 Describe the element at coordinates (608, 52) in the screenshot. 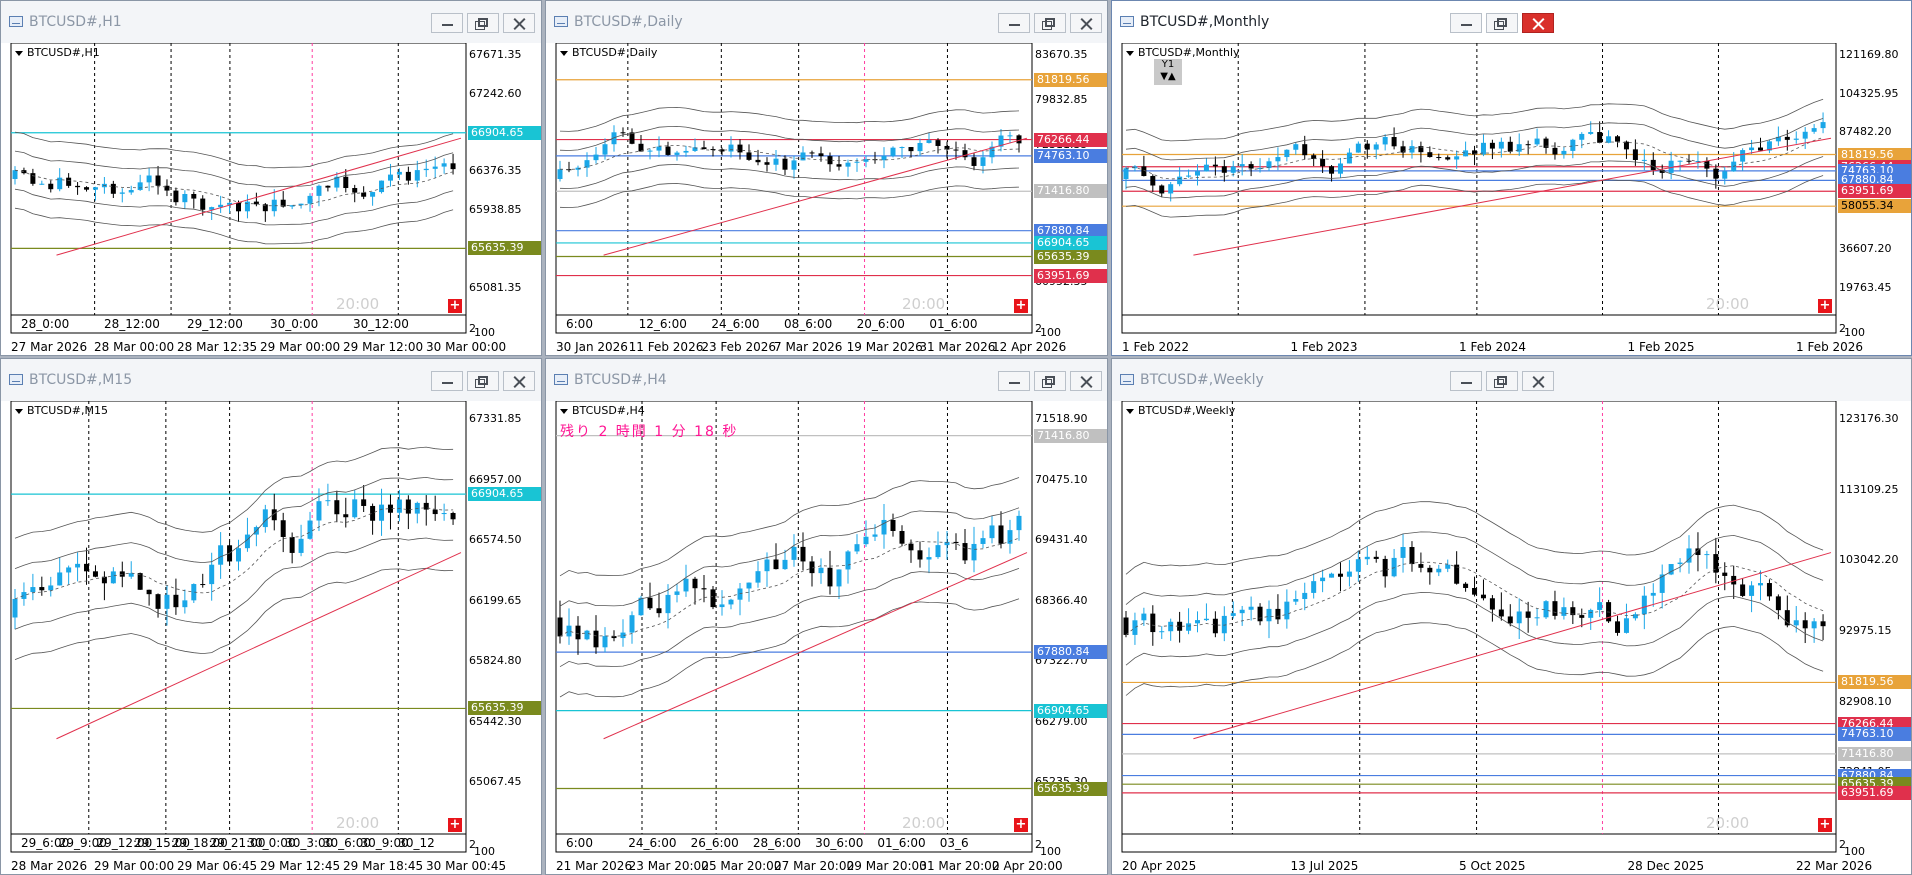

I see `symbol-label: BTCUSD#,Daily` at that location.